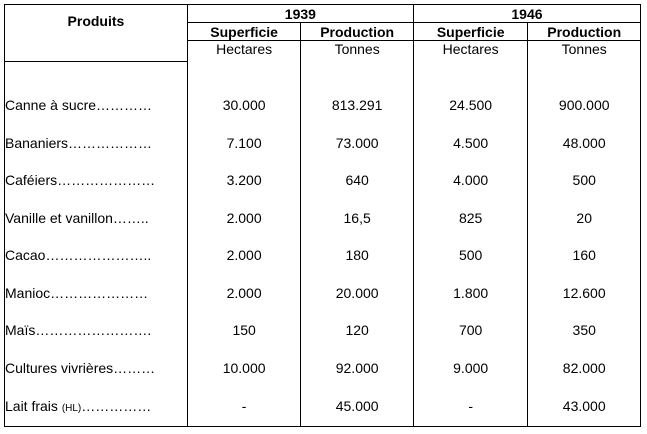  I want to click on table-row: Vanille et vanillon…….. 2.000 16,5 825 20, so click(322, 218).